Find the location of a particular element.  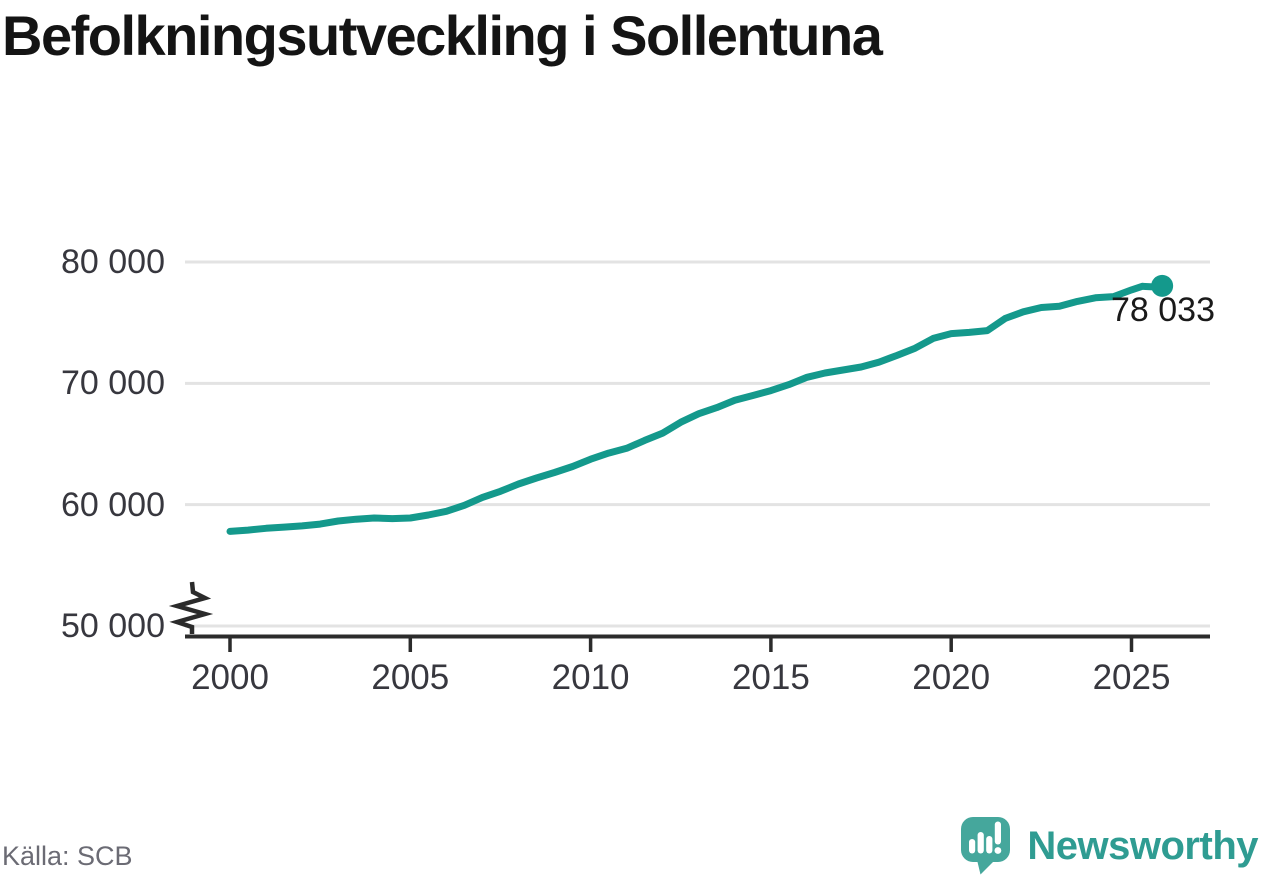

x-axis-label: 2005 is located at coordinates (410, 677).